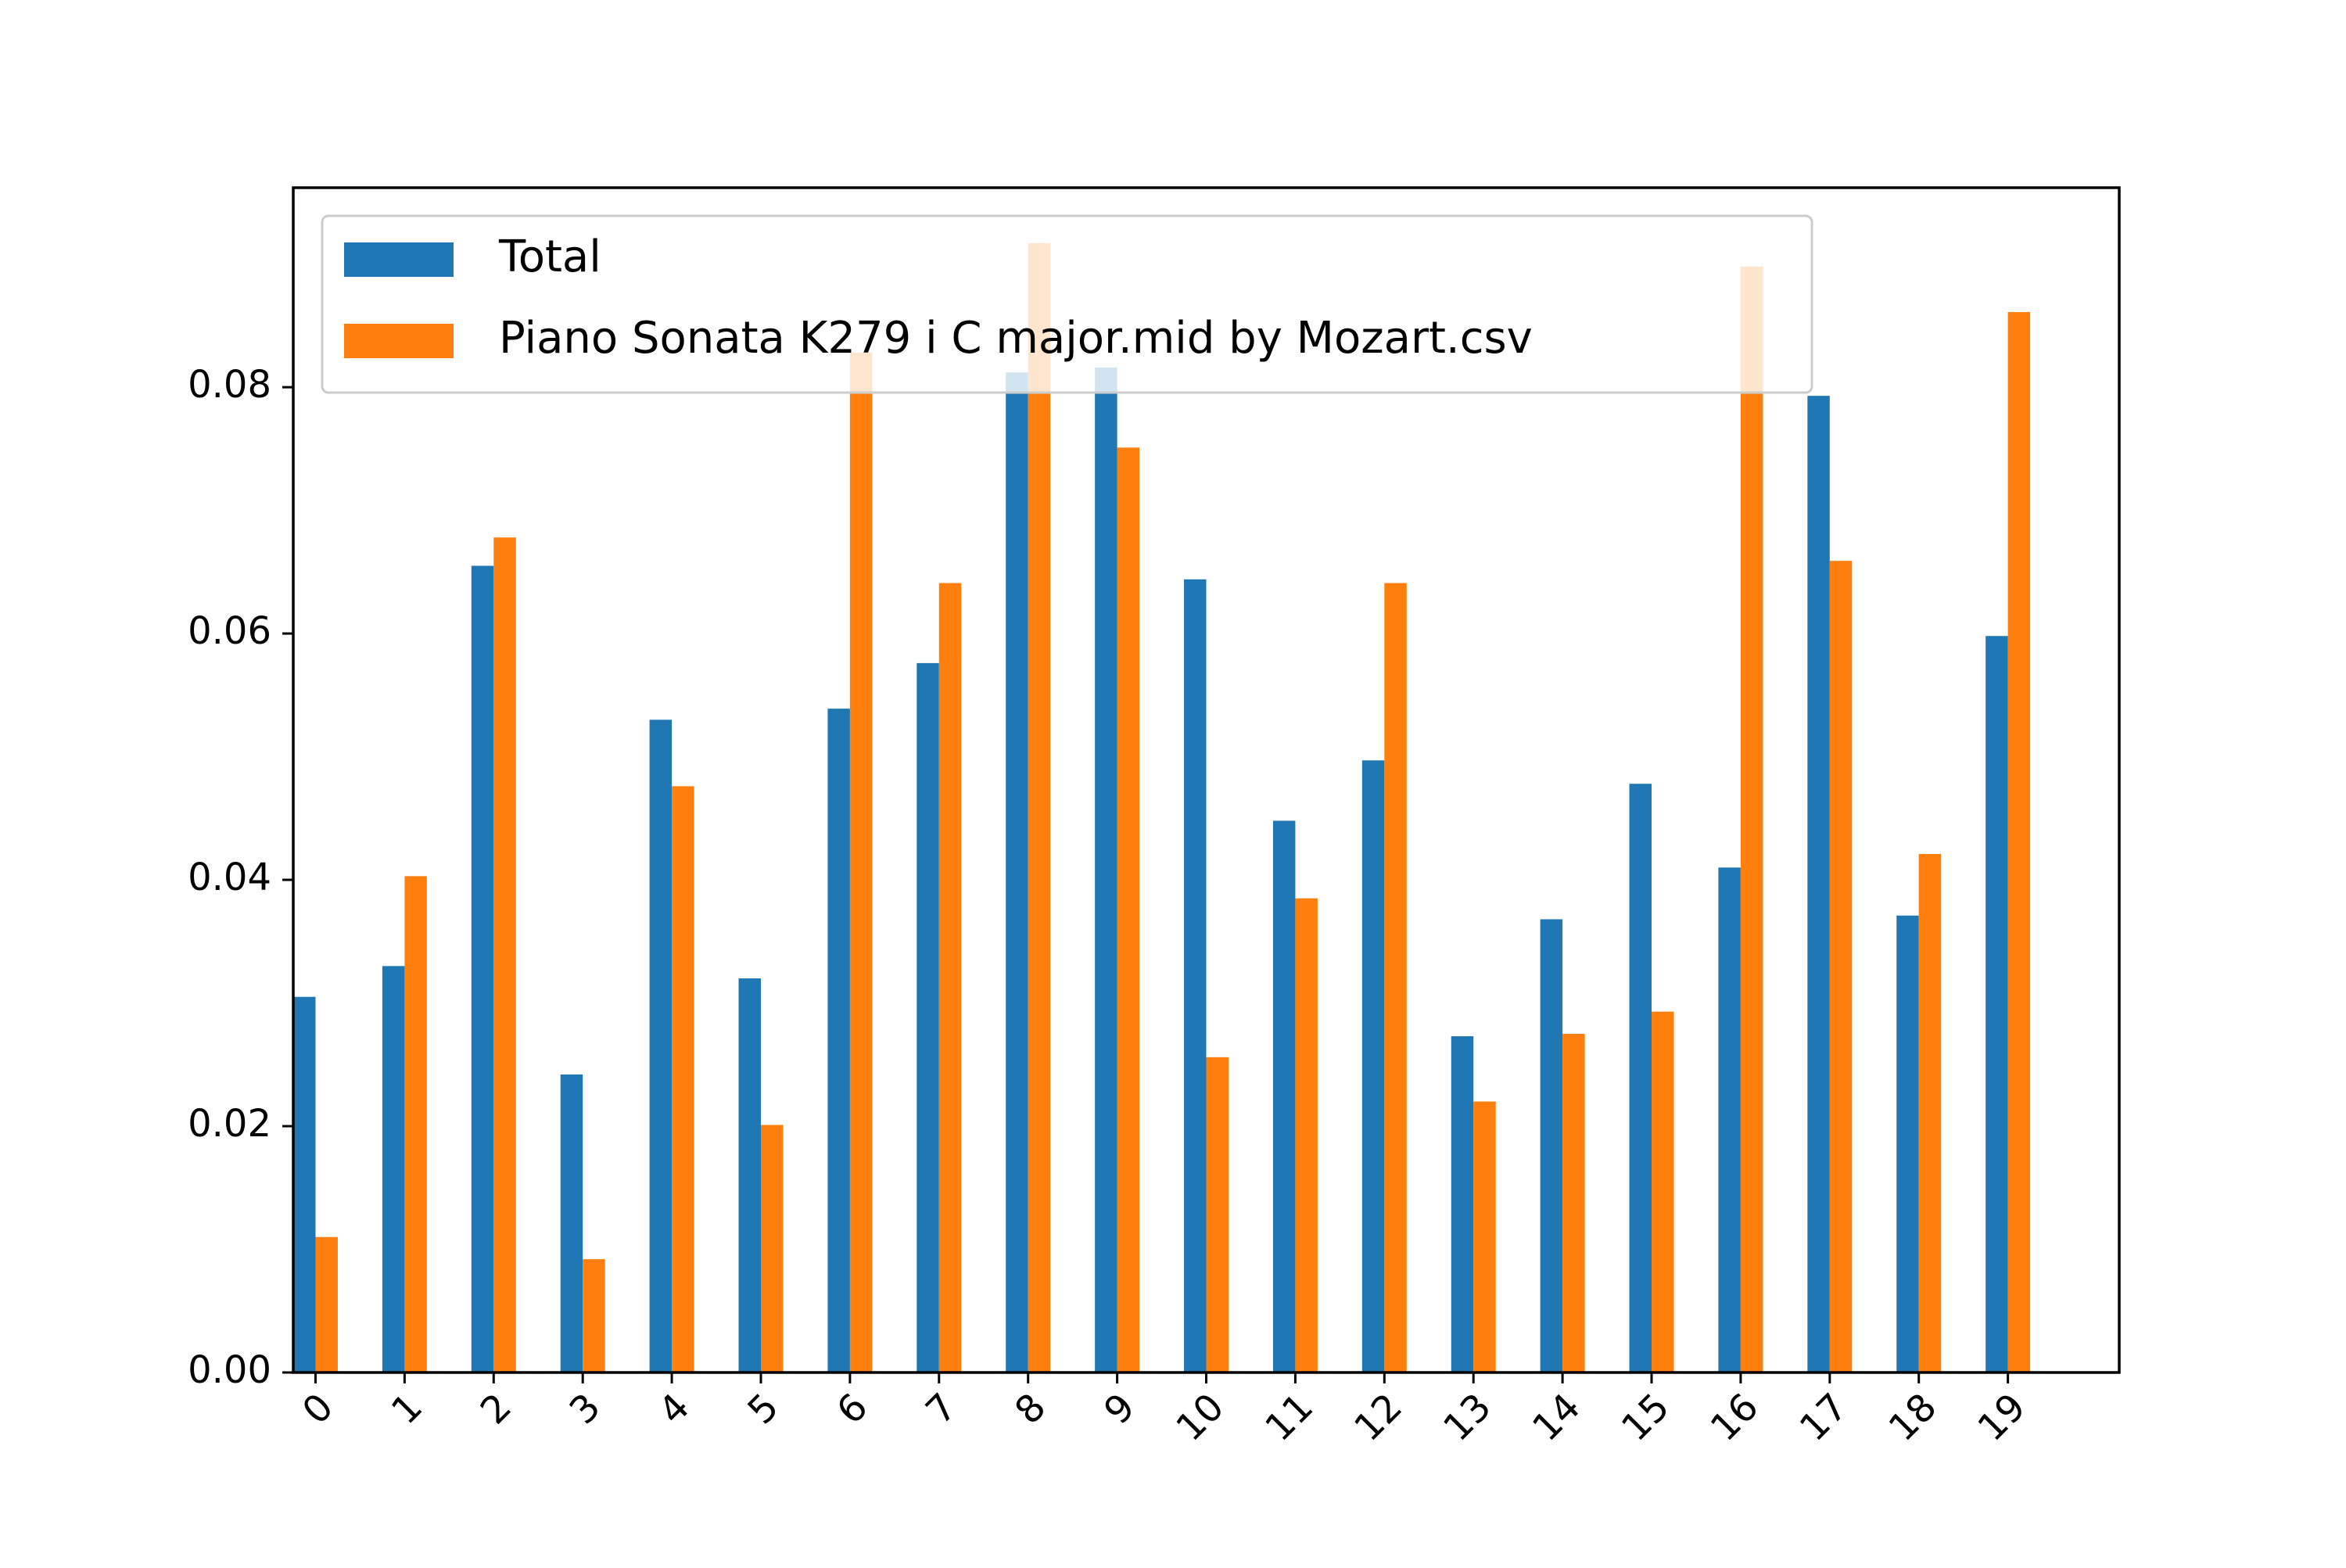  I want to click on x-tick-label: 10, so click(1200, 1417).